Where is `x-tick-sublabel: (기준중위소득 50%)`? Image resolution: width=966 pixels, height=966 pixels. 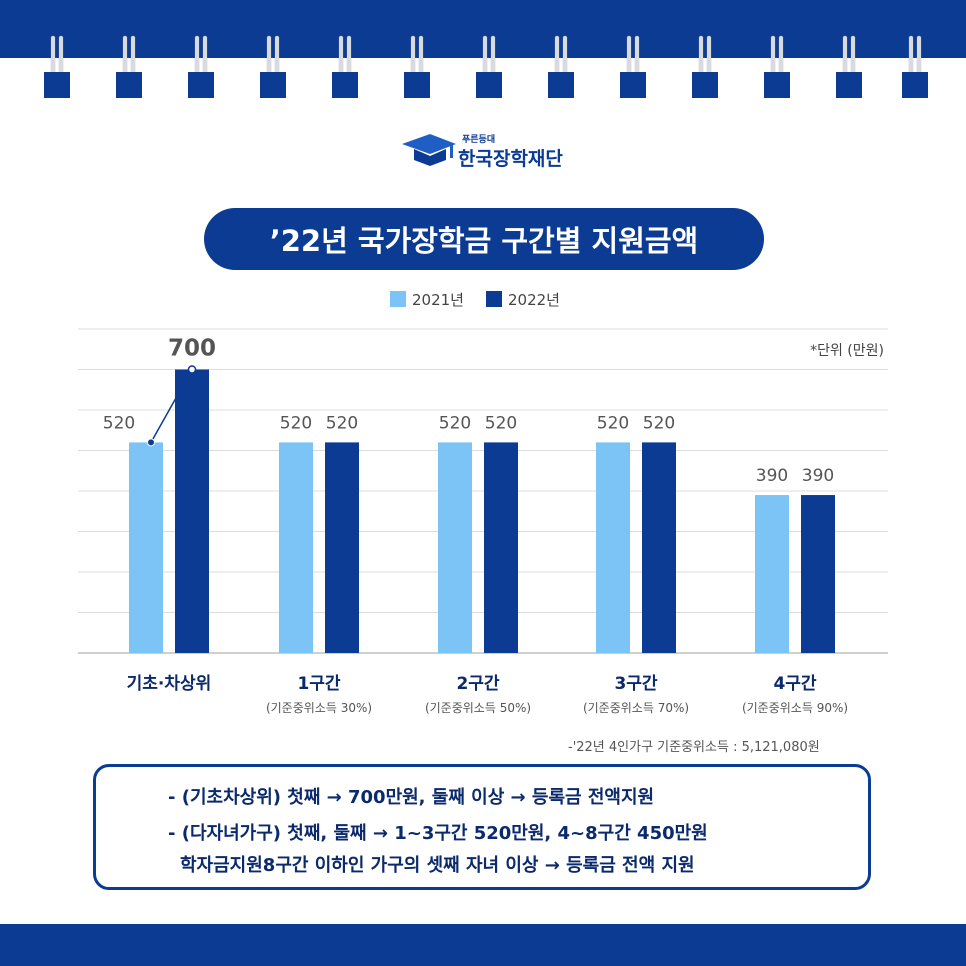 x-tick-sublabel: (기준중위소득 50%) is located at coordinates (478, 708).